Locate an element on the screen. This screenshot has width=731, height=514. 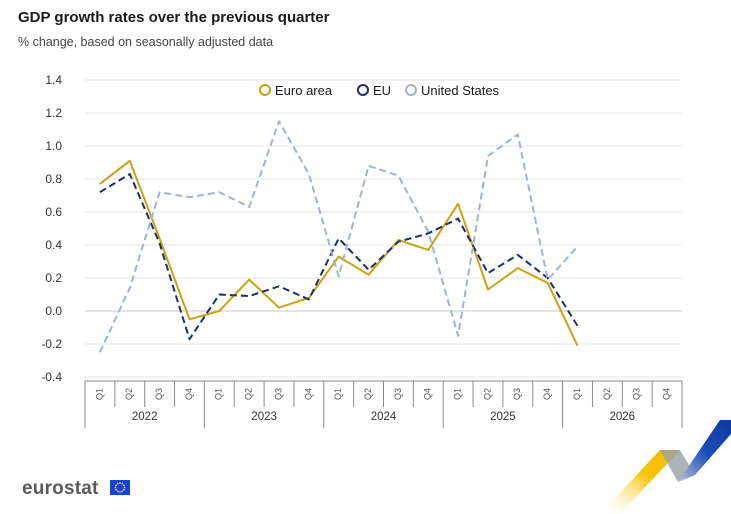
year-label: 2024 is located at coordinates (384, 417).